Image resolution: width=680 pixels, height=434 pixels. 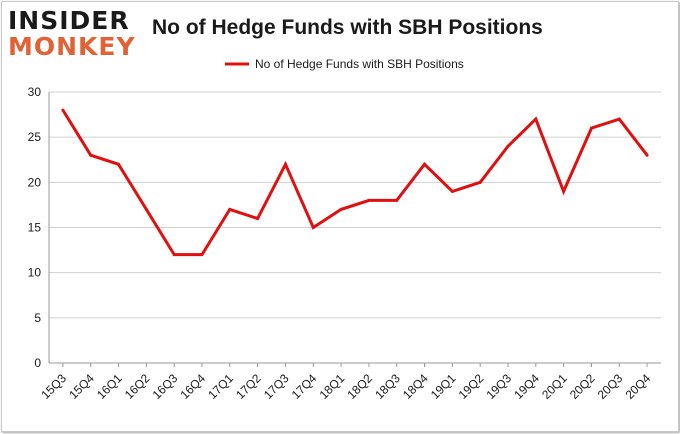 What do you see at coordinates (347, 27) in the screenshot?
I see `chart-title: No of Hedge Funds with SBH Positions` at bounding box center [347, 27].